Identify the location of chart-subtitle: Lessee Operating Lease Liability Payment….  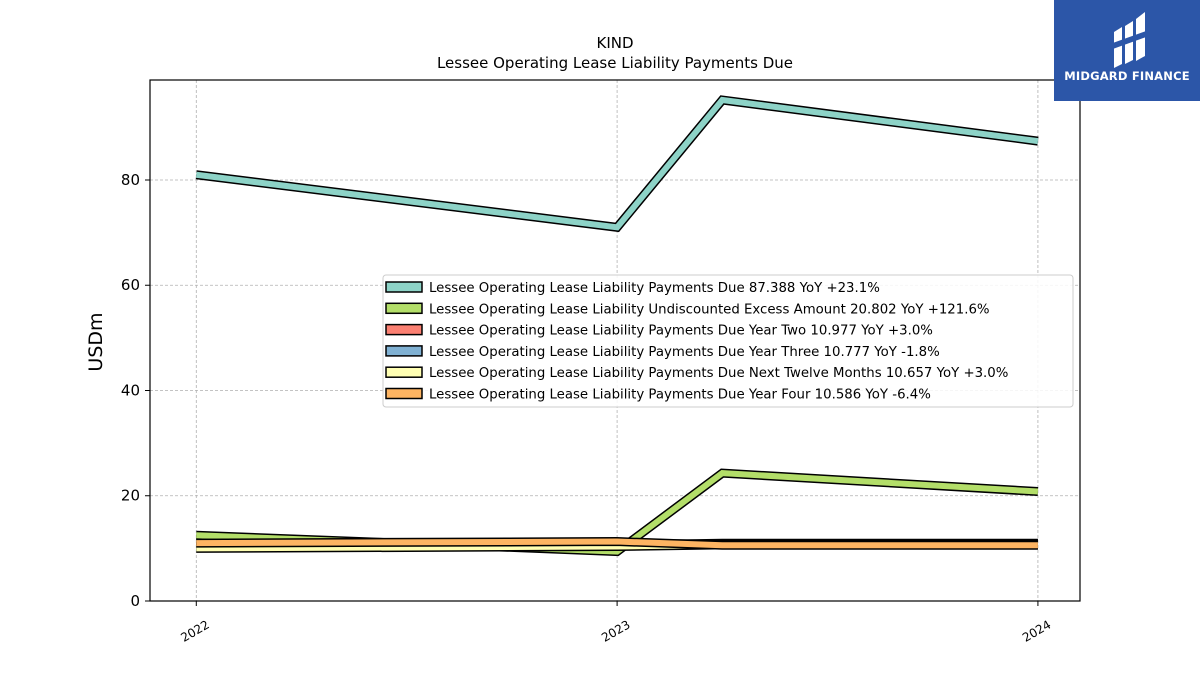
(615, 63).